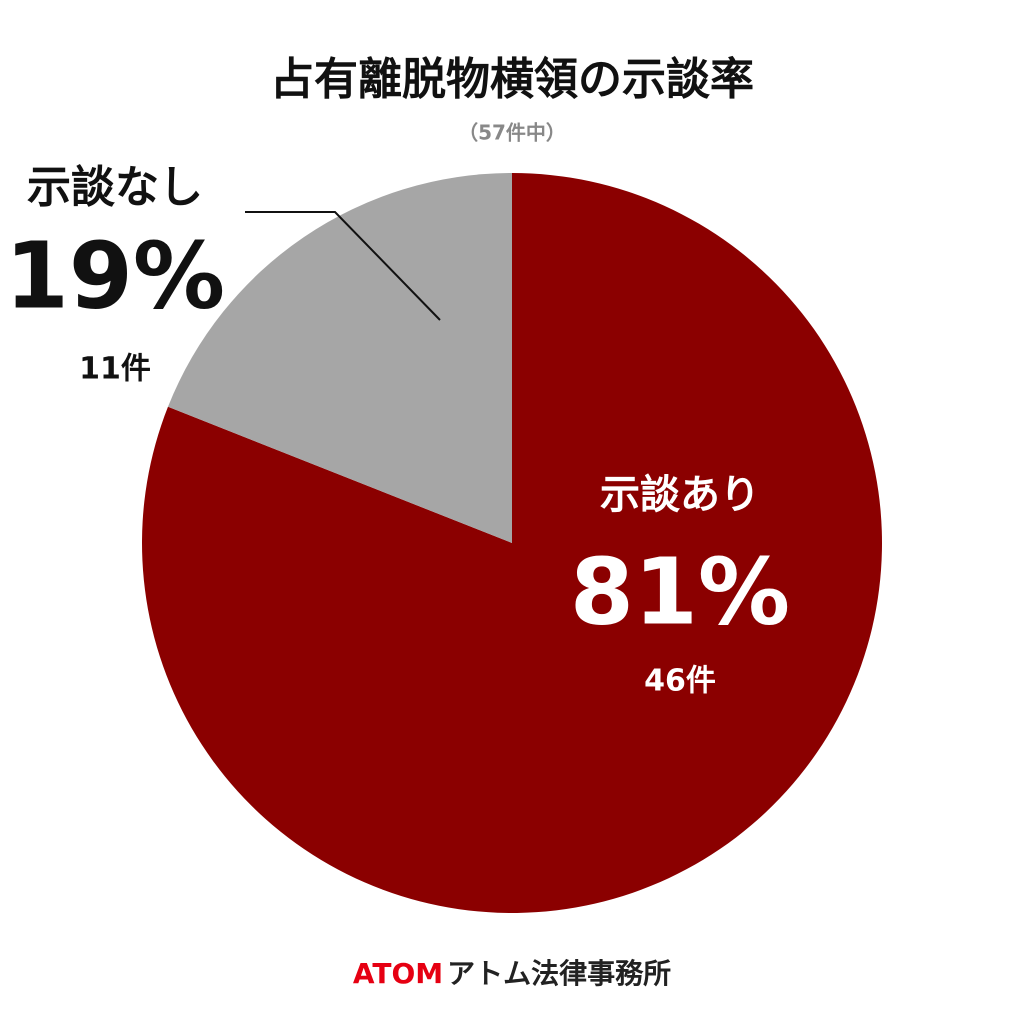  Describe the element at coordinates (339, 358) in the screenshot. I see `pie-slice` at that location.